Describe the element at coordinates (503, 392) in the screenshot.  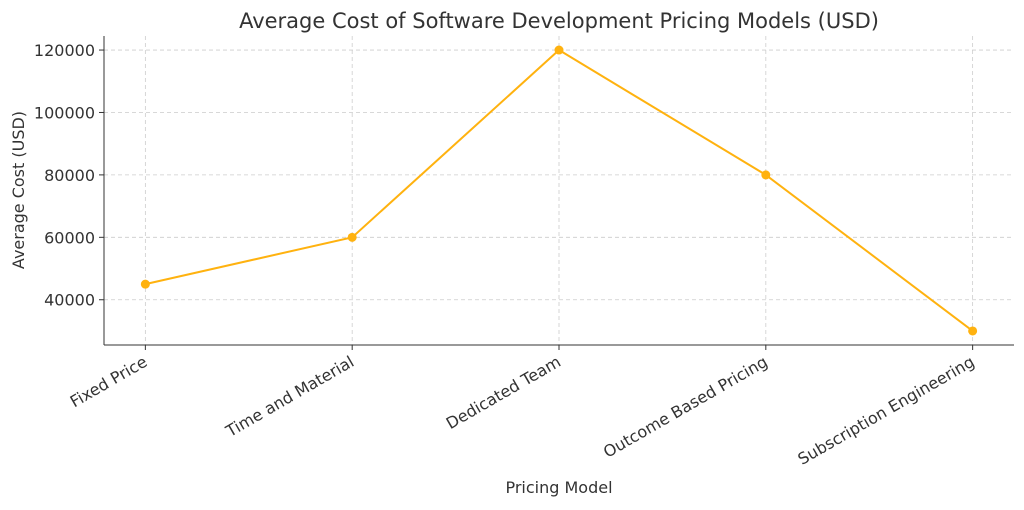
I see `x-tick-label: Dedicated Team` at that location.